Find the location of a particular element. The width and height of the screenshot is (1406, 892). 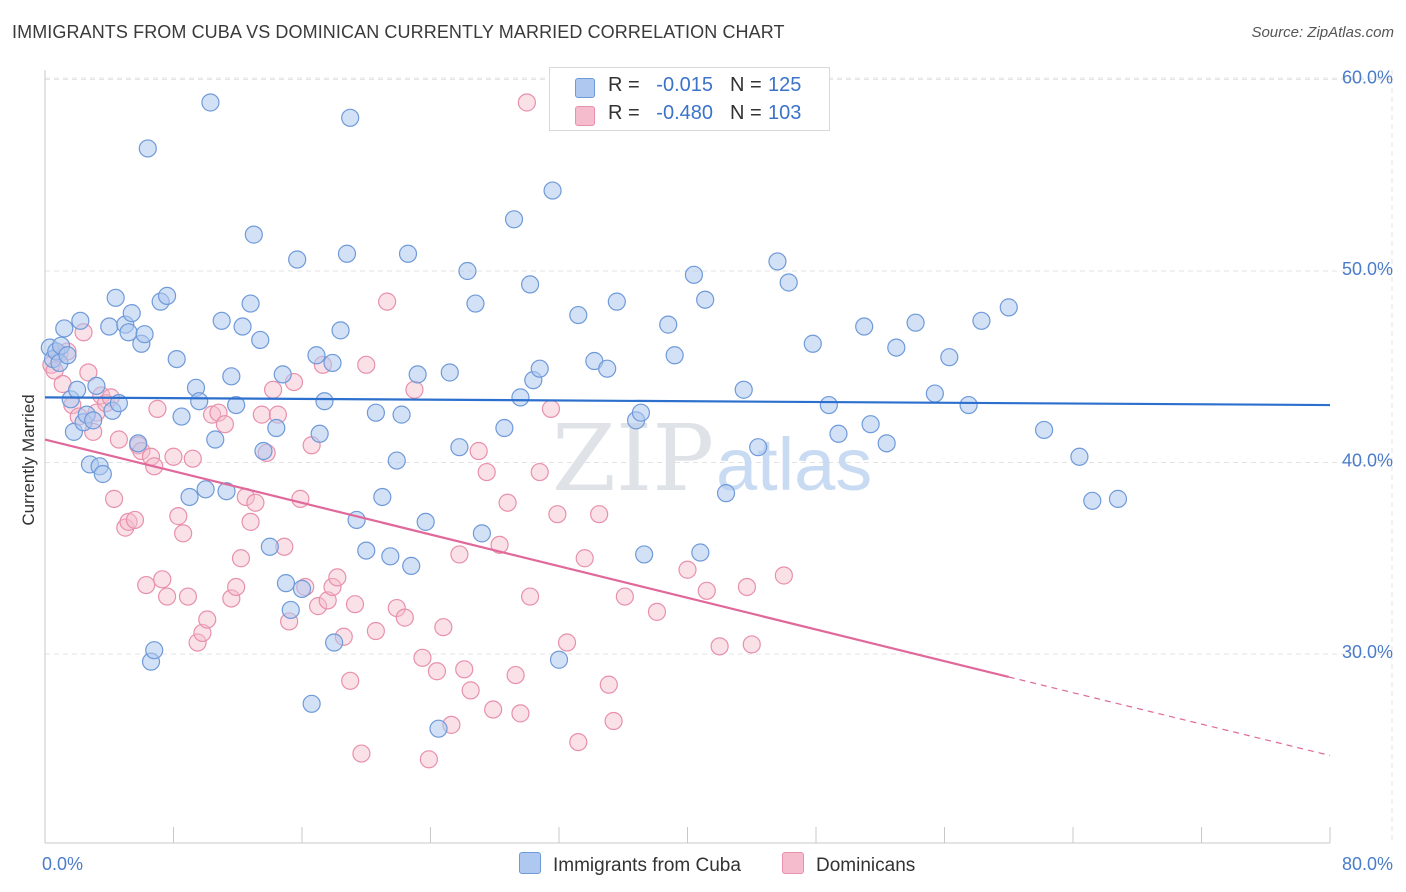

watermark-atlas: atlas is located at coordinates (794, 464).